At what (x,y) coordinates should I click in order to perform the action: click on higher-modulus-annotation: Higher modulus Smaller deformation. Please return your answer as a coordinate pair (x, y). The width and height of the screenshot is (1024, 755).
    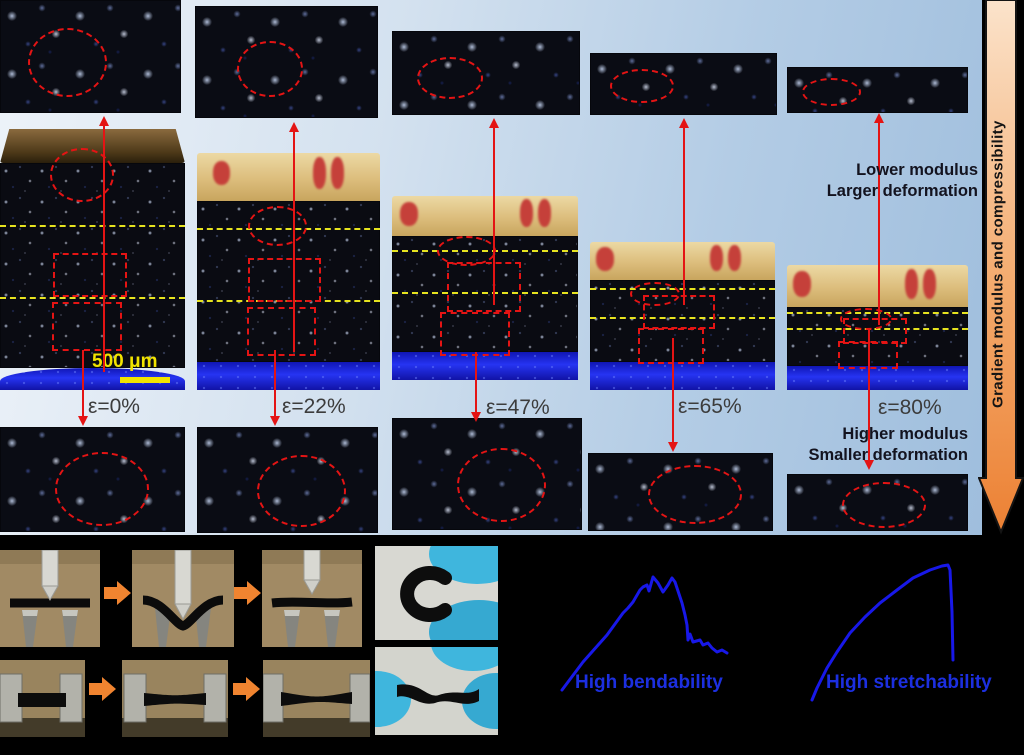
    Looking at the image, I should click on (874, 445).